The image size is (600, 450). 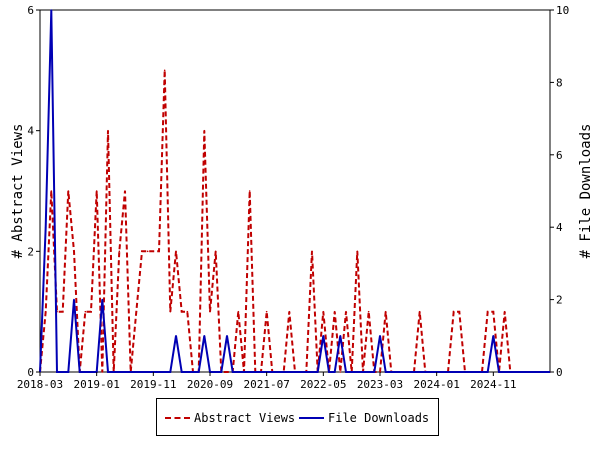 I want to click on right-y-axis: 0 2 4 6 8 10, so click(x=559, y=191).